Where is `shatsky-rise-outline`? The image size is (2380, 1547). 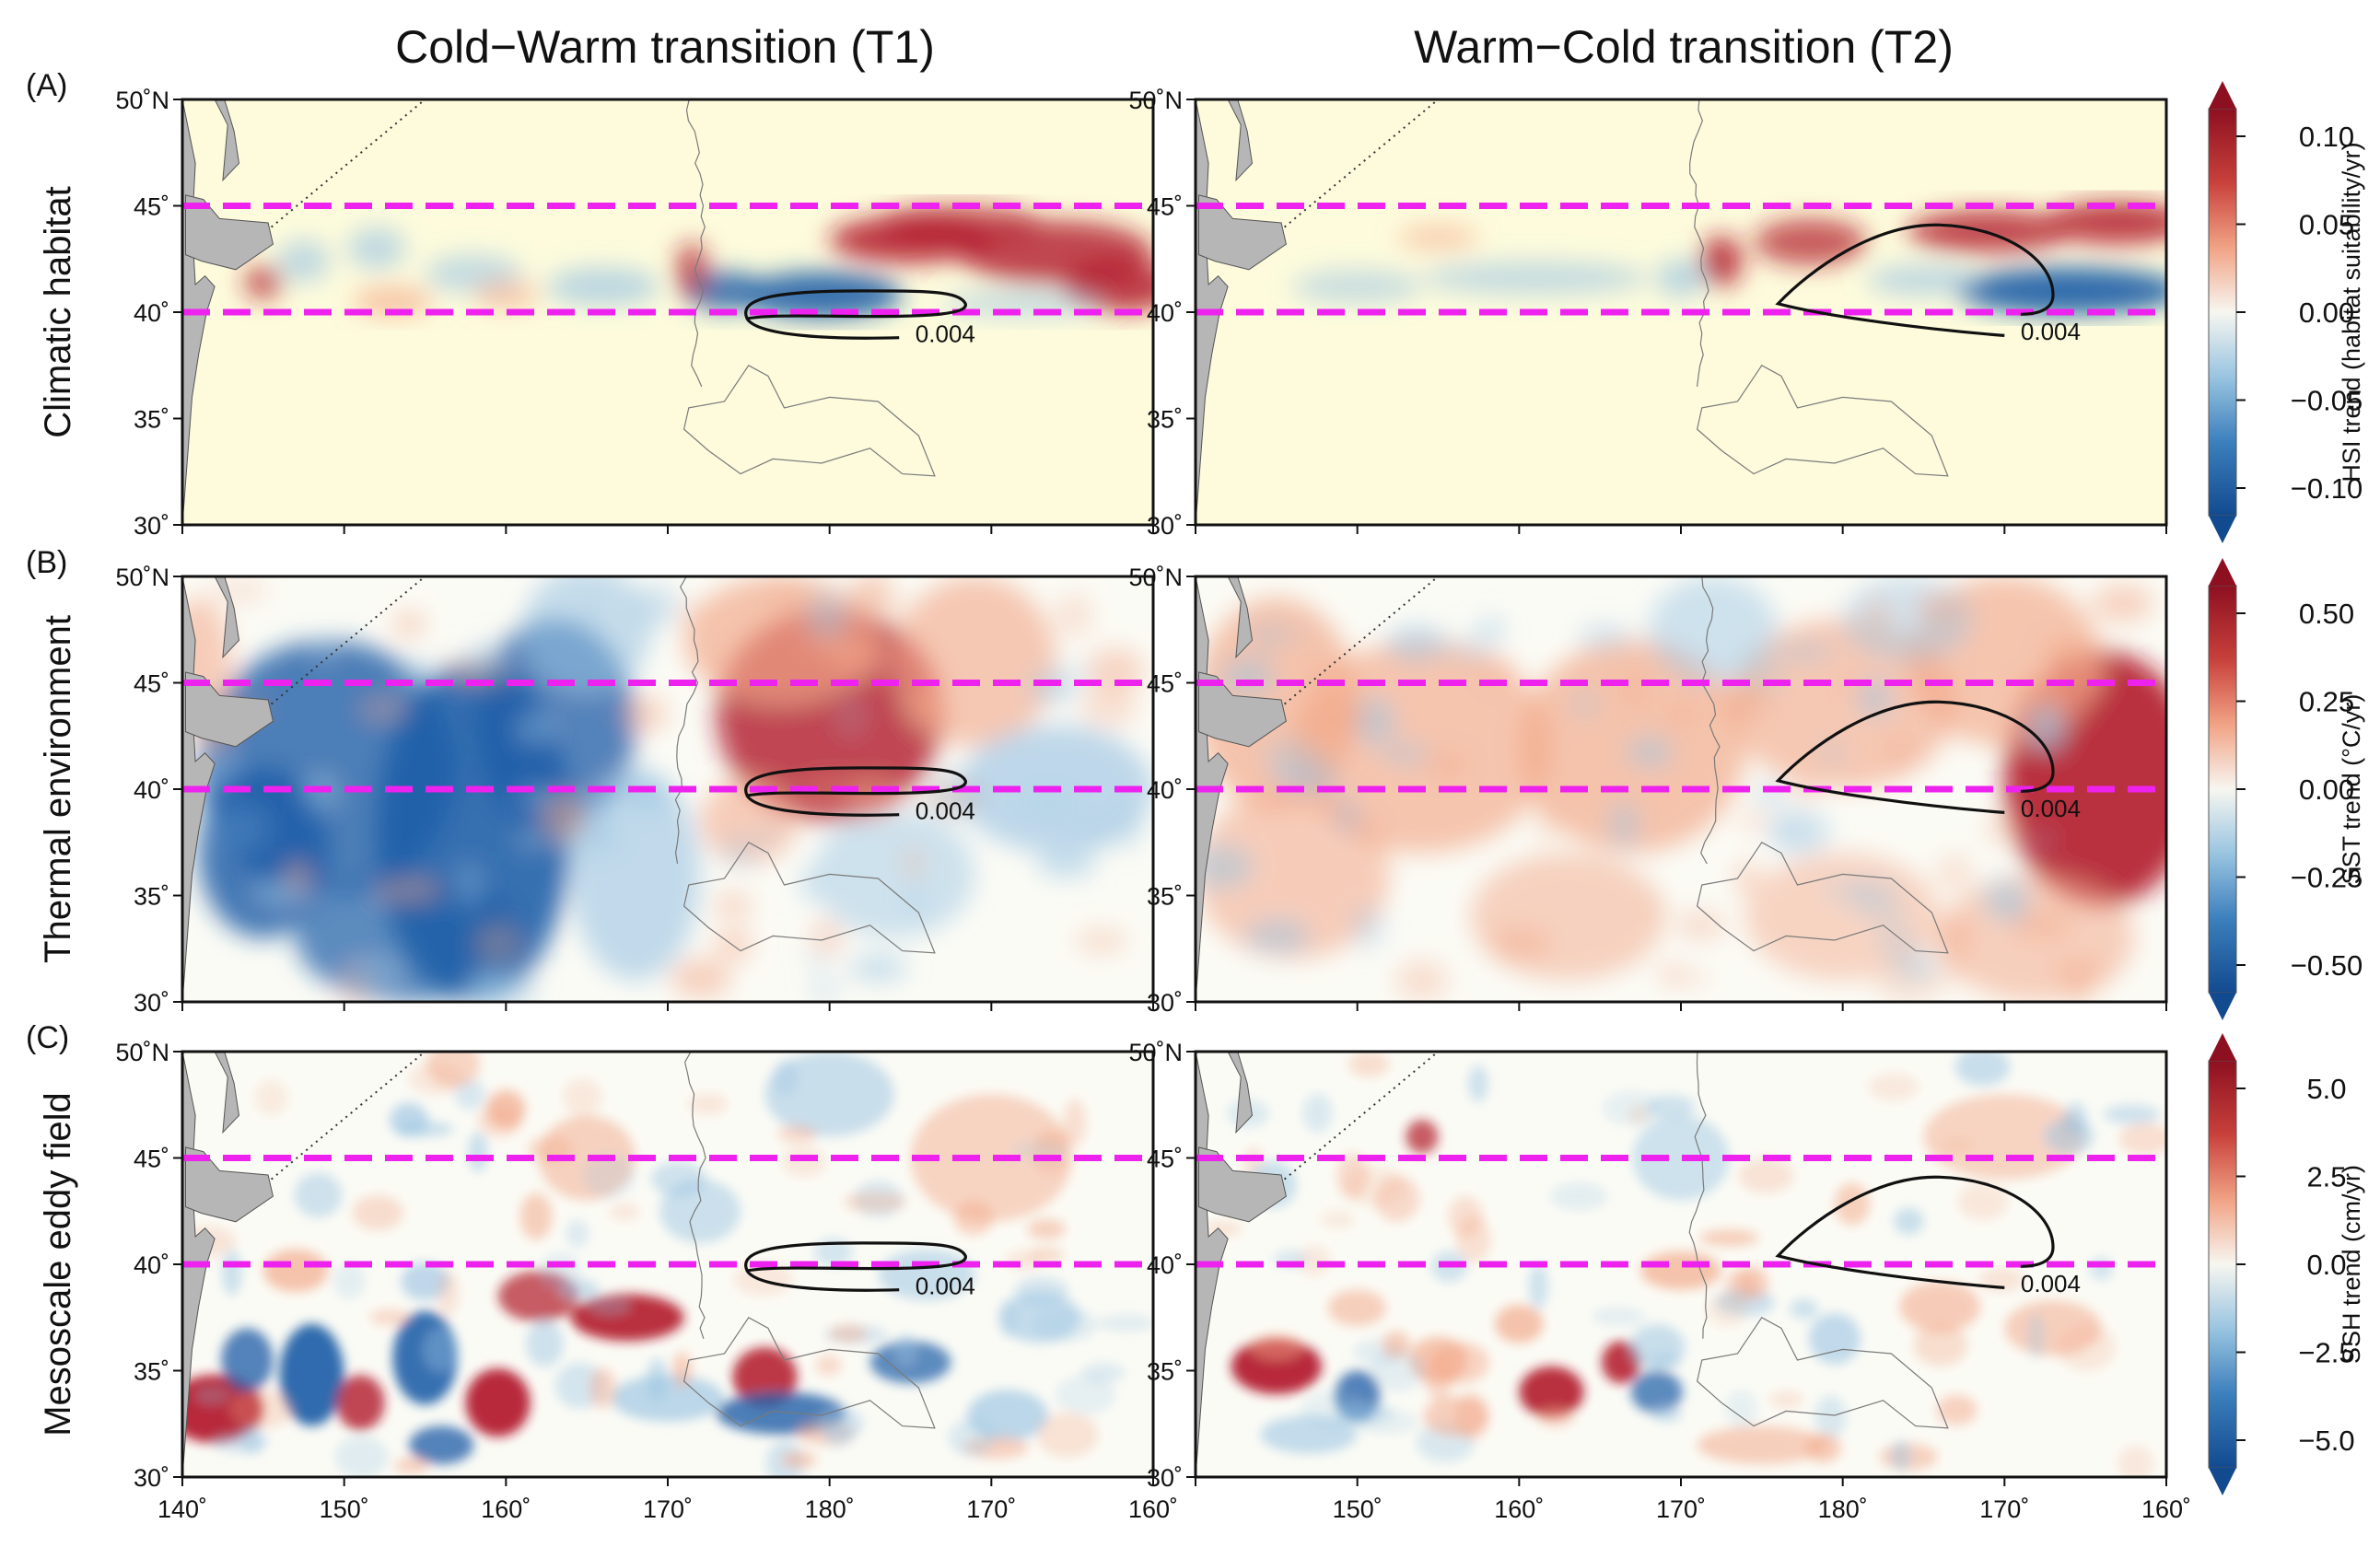 shatsky-rise-outline is located at coordinates (809, 421).